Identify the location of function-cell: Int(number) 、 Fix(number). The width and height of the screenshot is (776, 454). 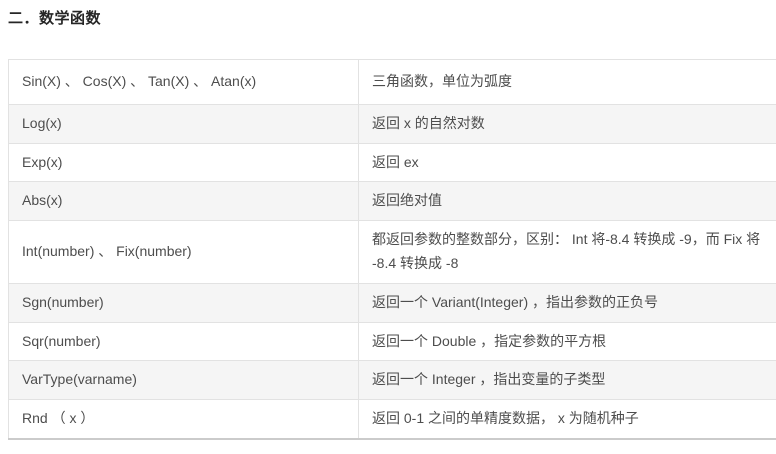
(183, 252).